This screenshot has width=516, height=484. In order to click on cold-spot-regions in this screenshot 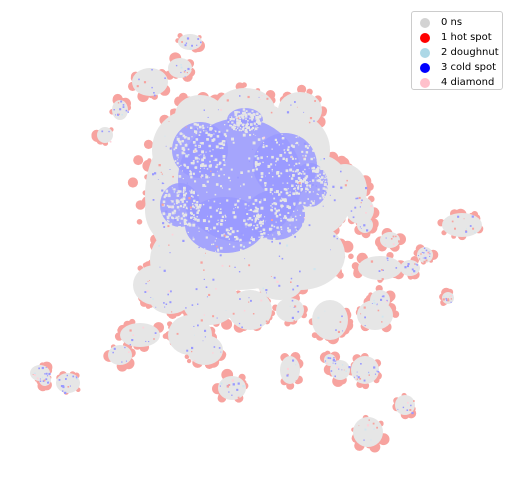, I will do `click(244, 180)`.